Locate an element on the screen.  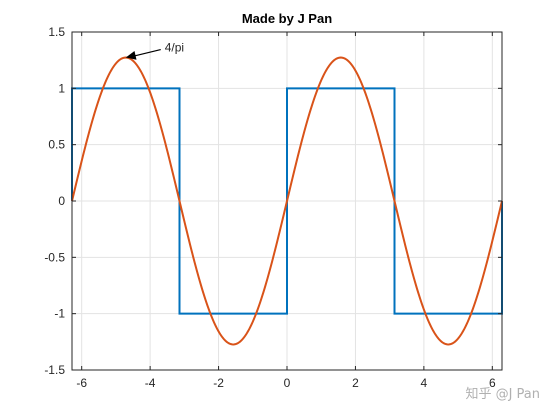
x-tick-label: 4 is located at coordinates (424, 383).